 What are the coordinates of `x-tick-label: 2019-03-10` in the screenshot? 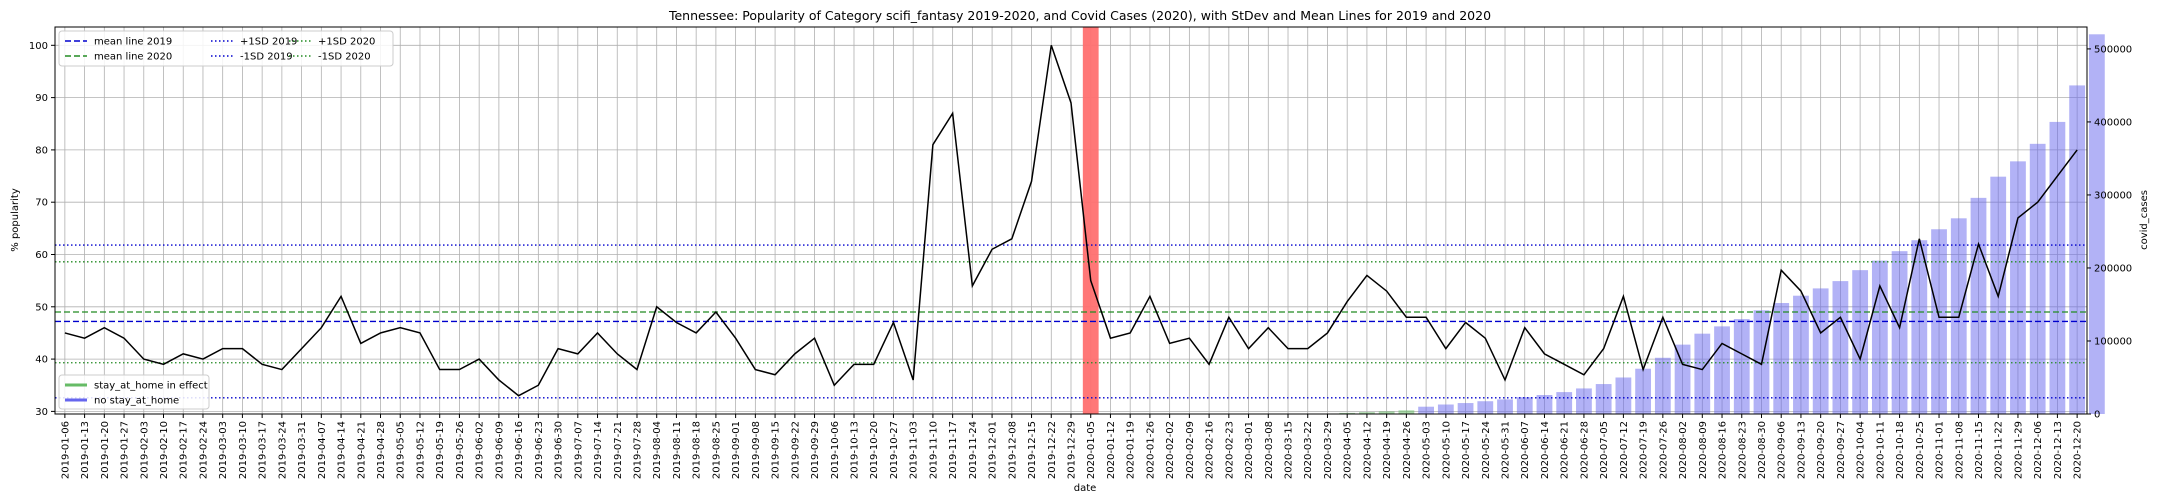 It's located at (243, 450).